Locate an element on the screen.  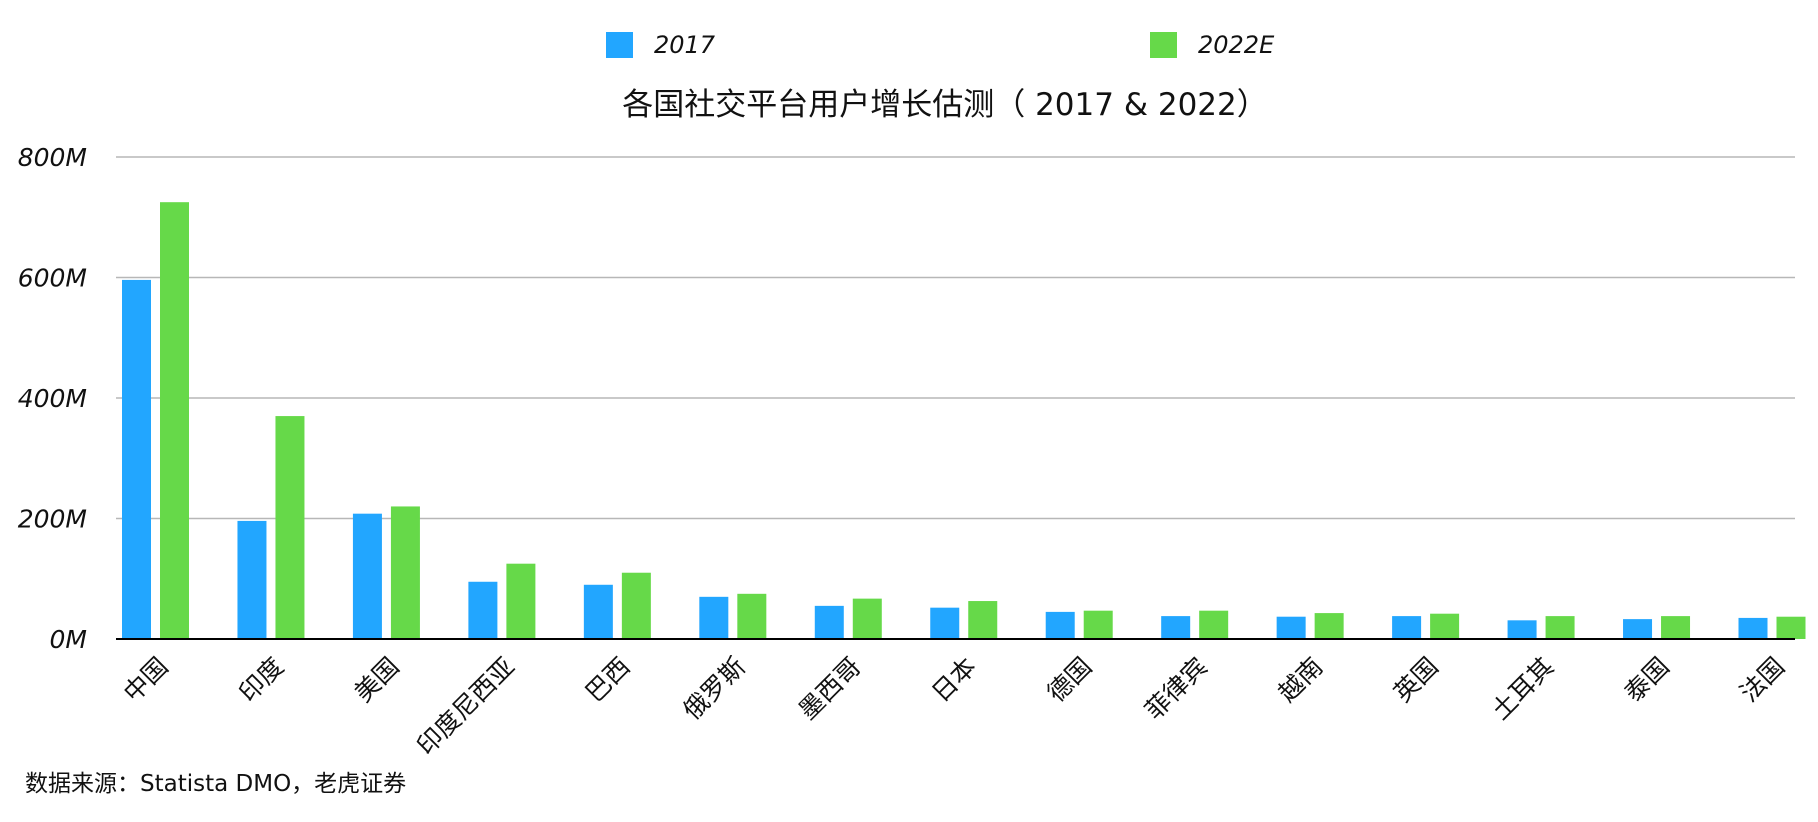
x-tick-label: 日本 is located at coordinates (954, 680).